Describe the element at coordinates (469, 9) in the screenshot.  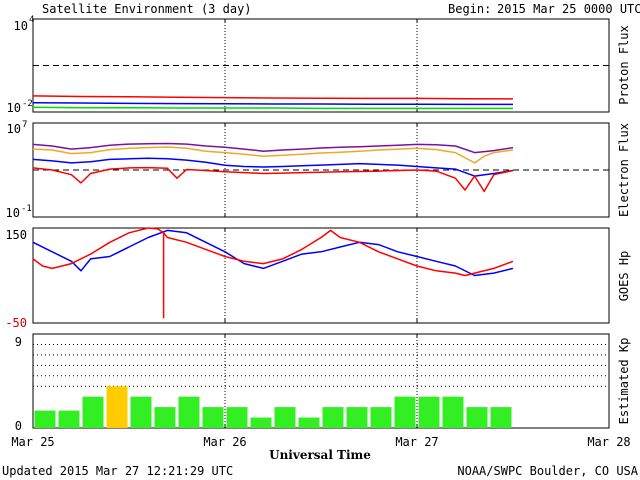
I see `begin-label: Begin:` at that location.